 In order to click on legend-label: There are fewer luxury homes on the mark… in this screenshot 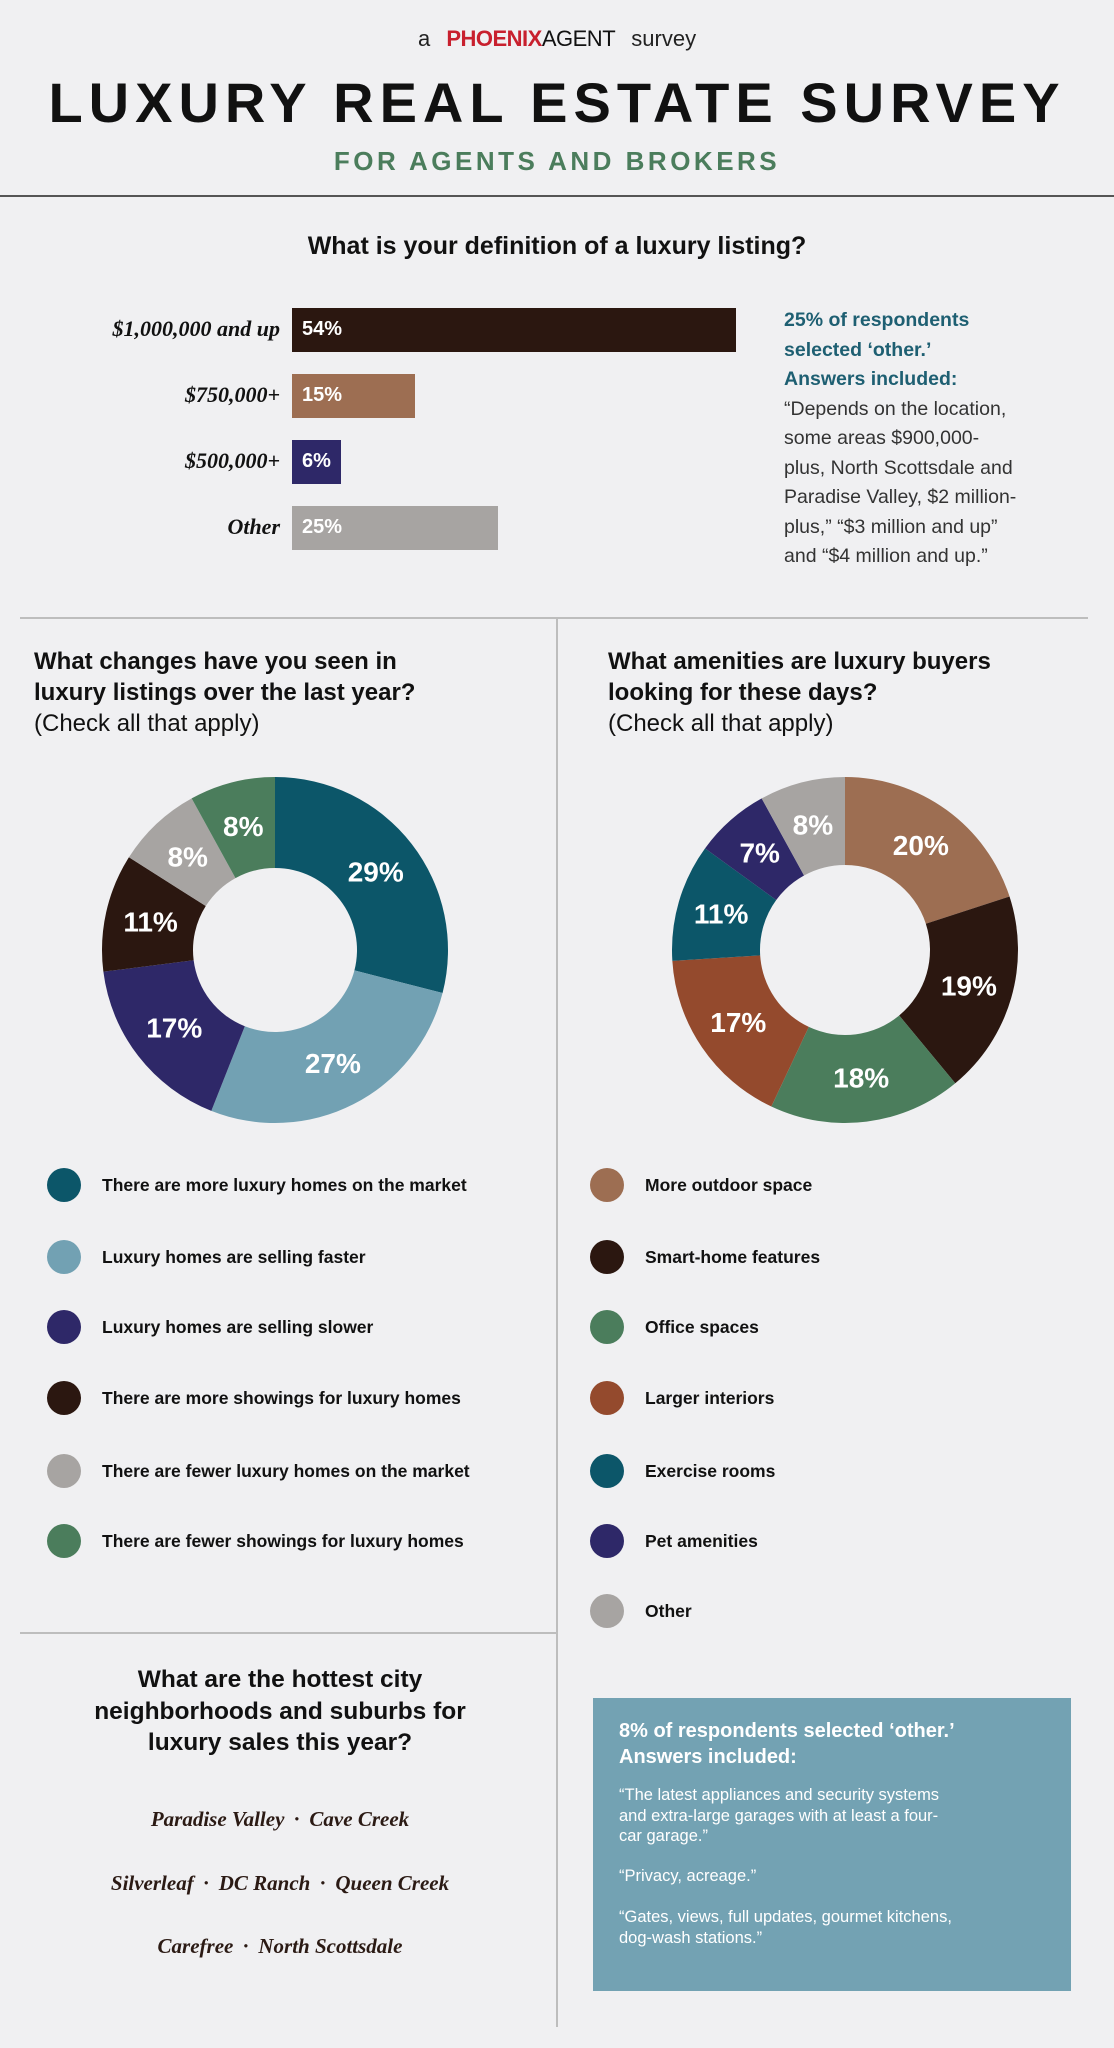, I will do `click(286, 1471)`.